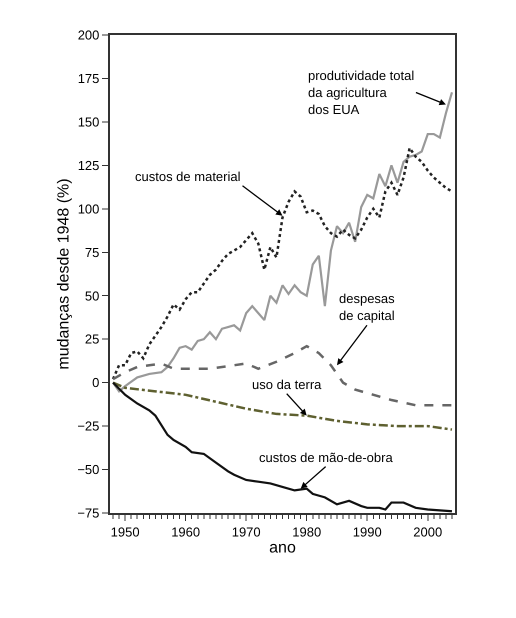 Image resolution: width=516 pixels, height=618 pixels. What do you see at coordinates (125, 532) in the screenshot?
I see `x-tick-label: 1950` at bounding box center [125, 532].